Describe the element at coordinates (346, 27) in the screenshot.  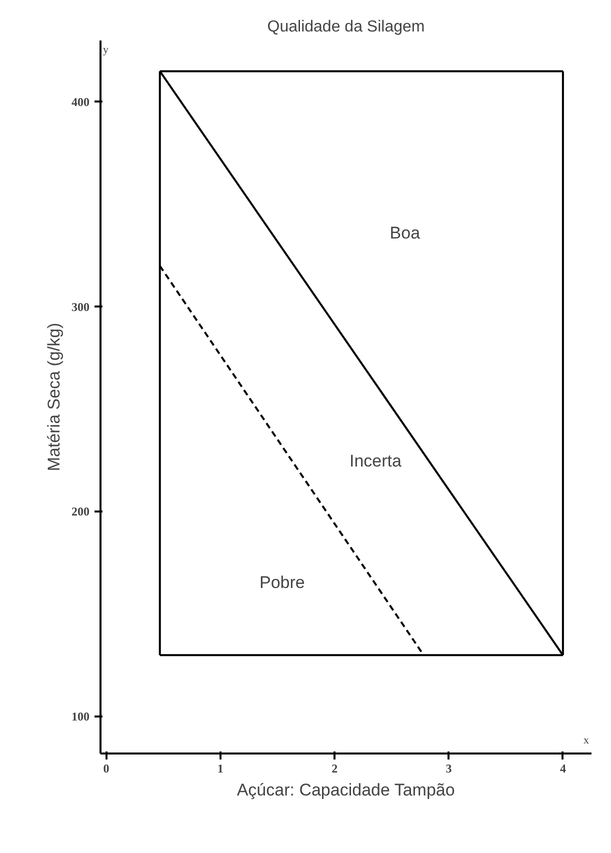
I see `chart-title: Qualidade da Silagem` at that location.